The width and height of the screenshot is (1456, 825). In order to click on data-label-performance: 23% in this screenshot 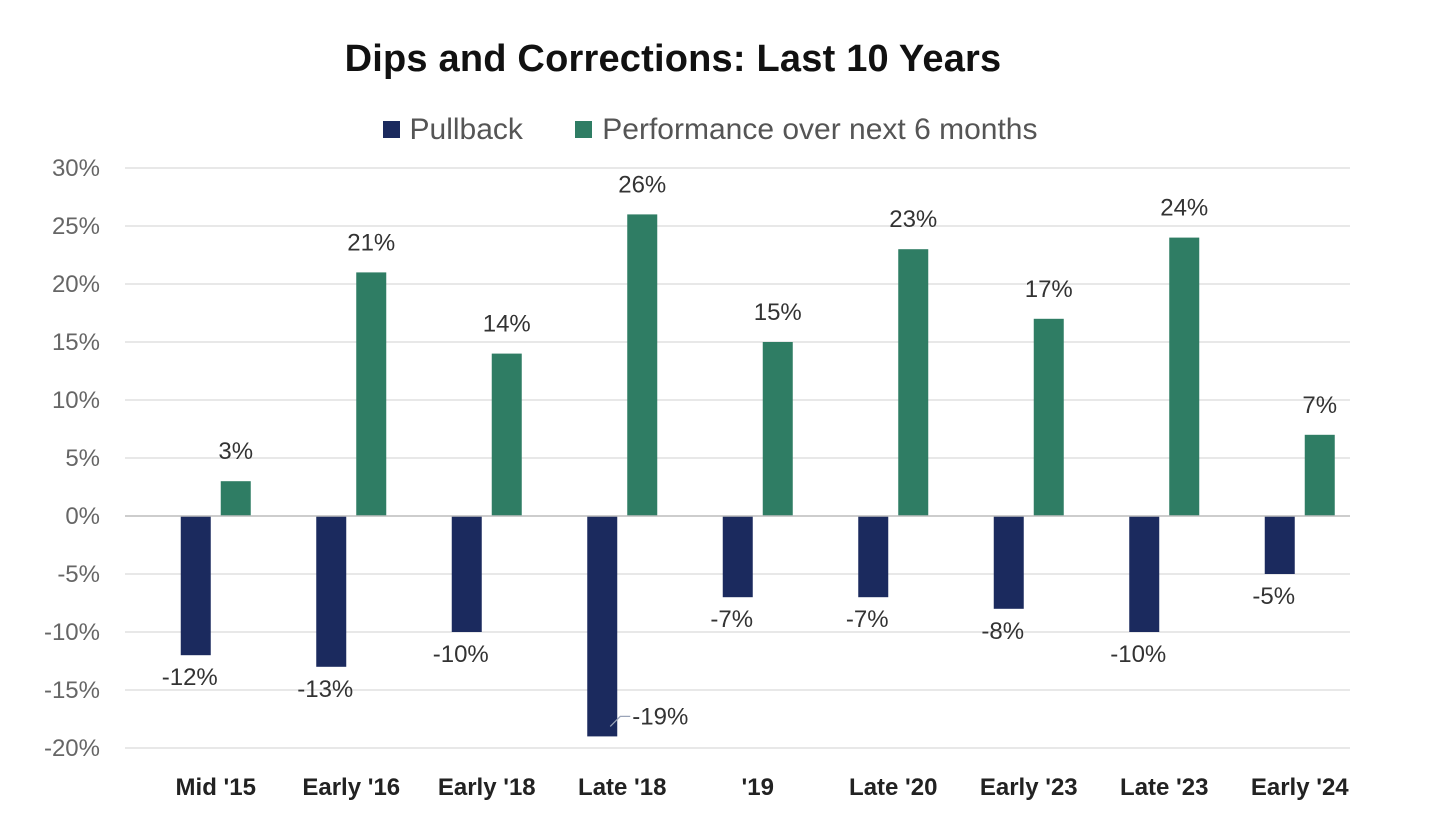, I will do `click(913, 219)`.